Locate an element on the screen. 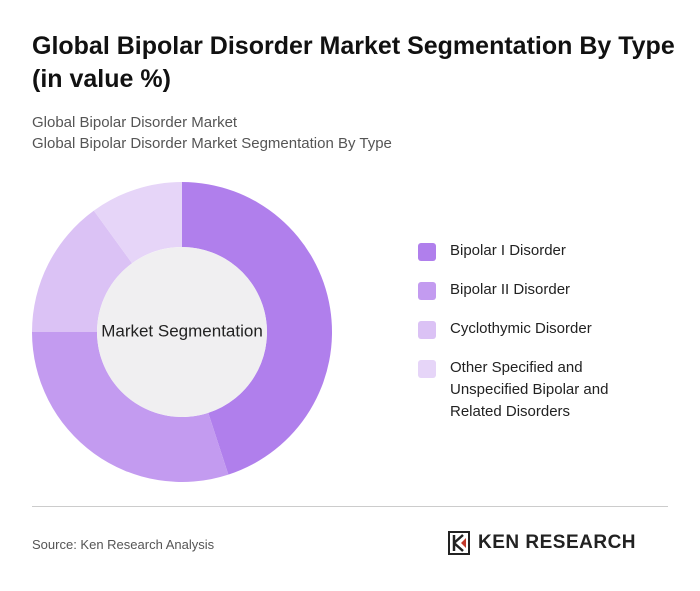 The width and height of the screenshot is (700, 591). legend-item: Bipolar I Disorder is located at coordinates (538, 251).